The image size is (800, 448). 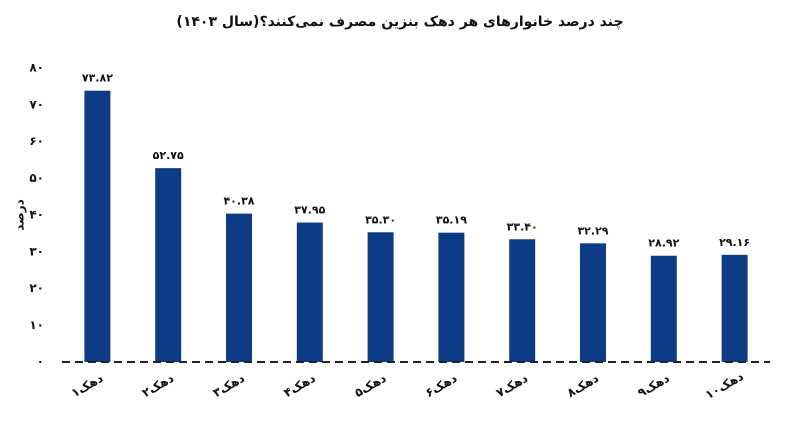 I want to click on value-label: ۲۹.۱۶, so click(x=734, y=242).